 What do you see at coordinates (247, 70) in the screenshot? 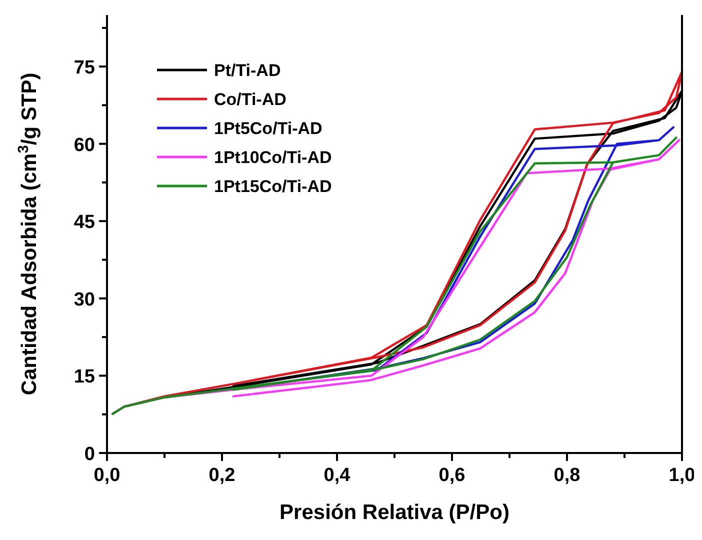
I see `legend-label: Pt/Ti-AD` at bounding box center [247, 70].